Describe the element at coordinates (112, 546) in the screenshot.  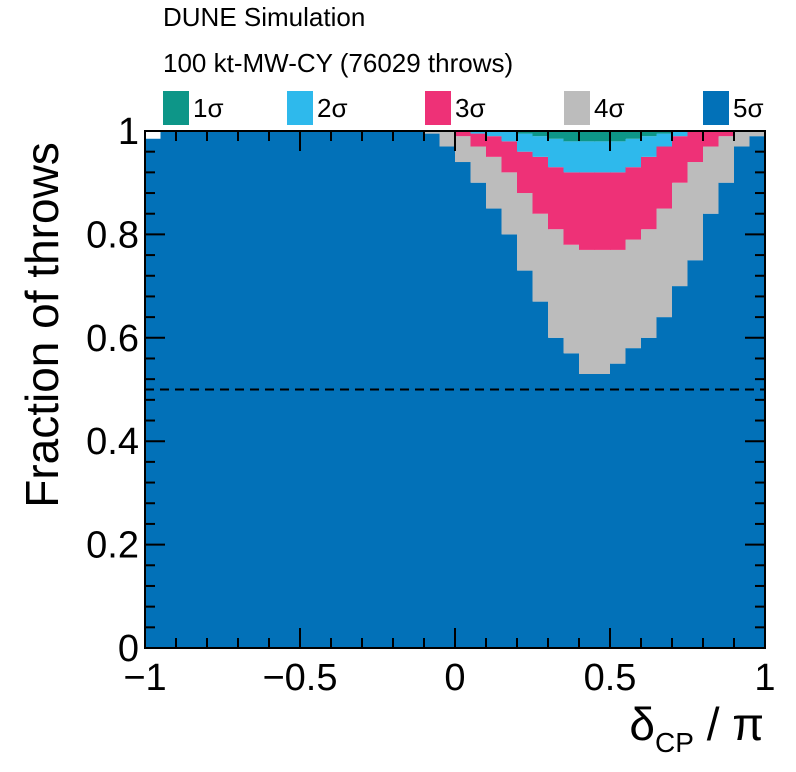
I see `y-tick-label: 0.2` at that location.